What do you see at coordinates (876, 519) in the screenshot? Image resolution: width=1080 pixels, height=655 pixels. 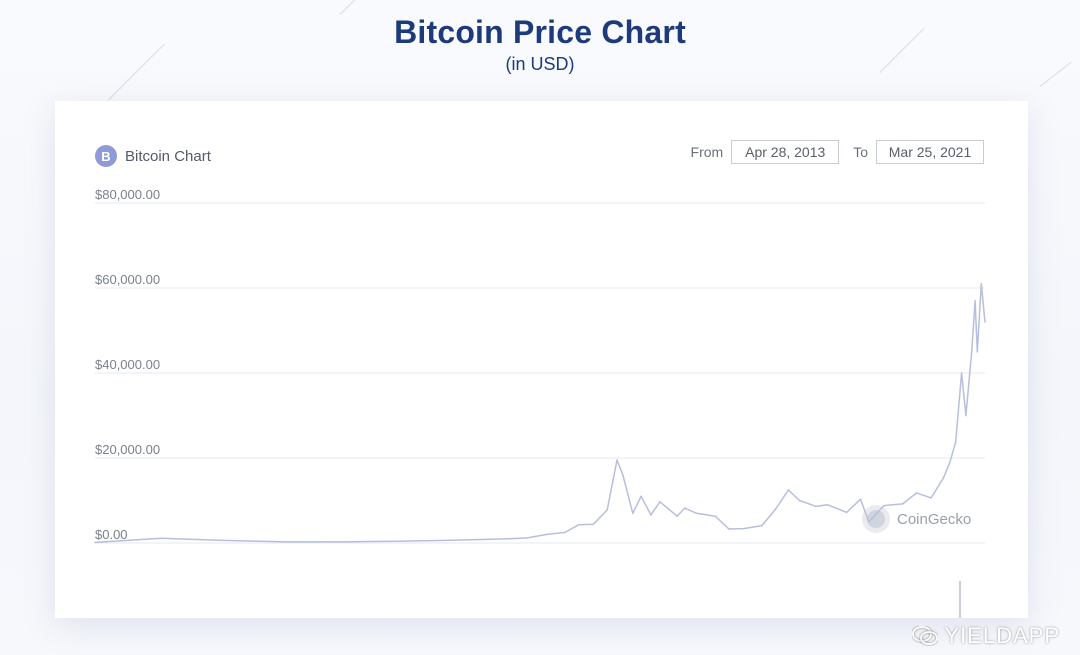 I see `coingecko-logo-inner` at bounding box center [876, 519].